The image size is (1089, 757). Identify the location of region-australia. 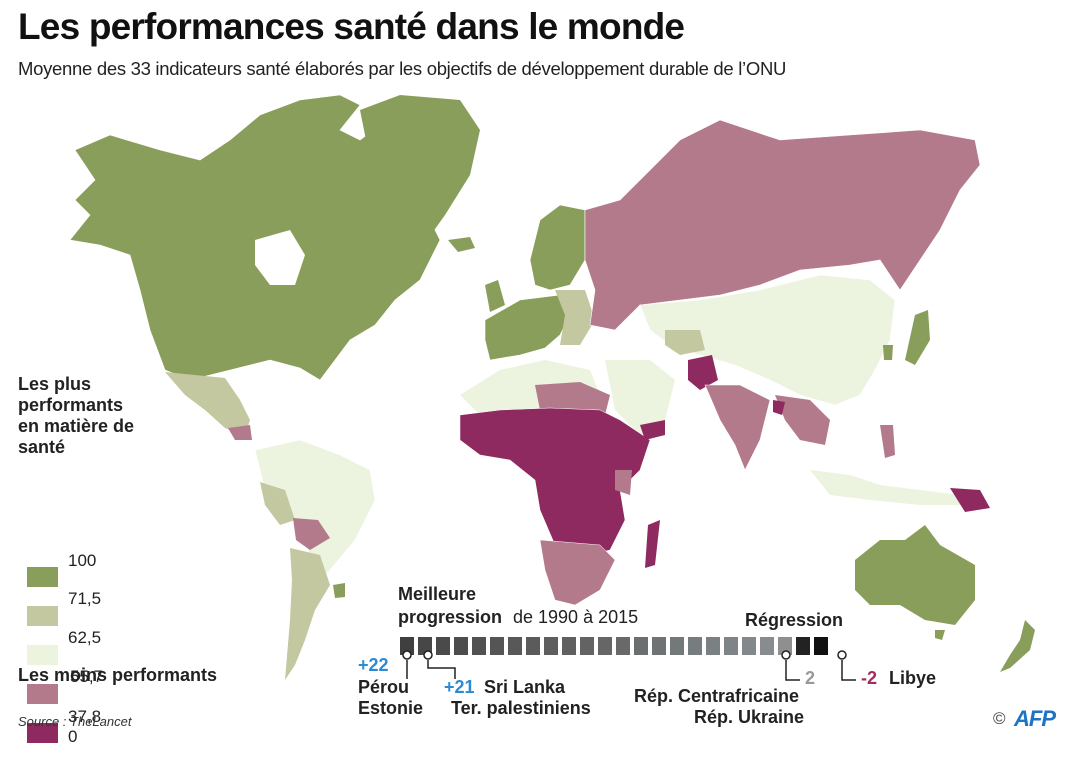
(915, 575).